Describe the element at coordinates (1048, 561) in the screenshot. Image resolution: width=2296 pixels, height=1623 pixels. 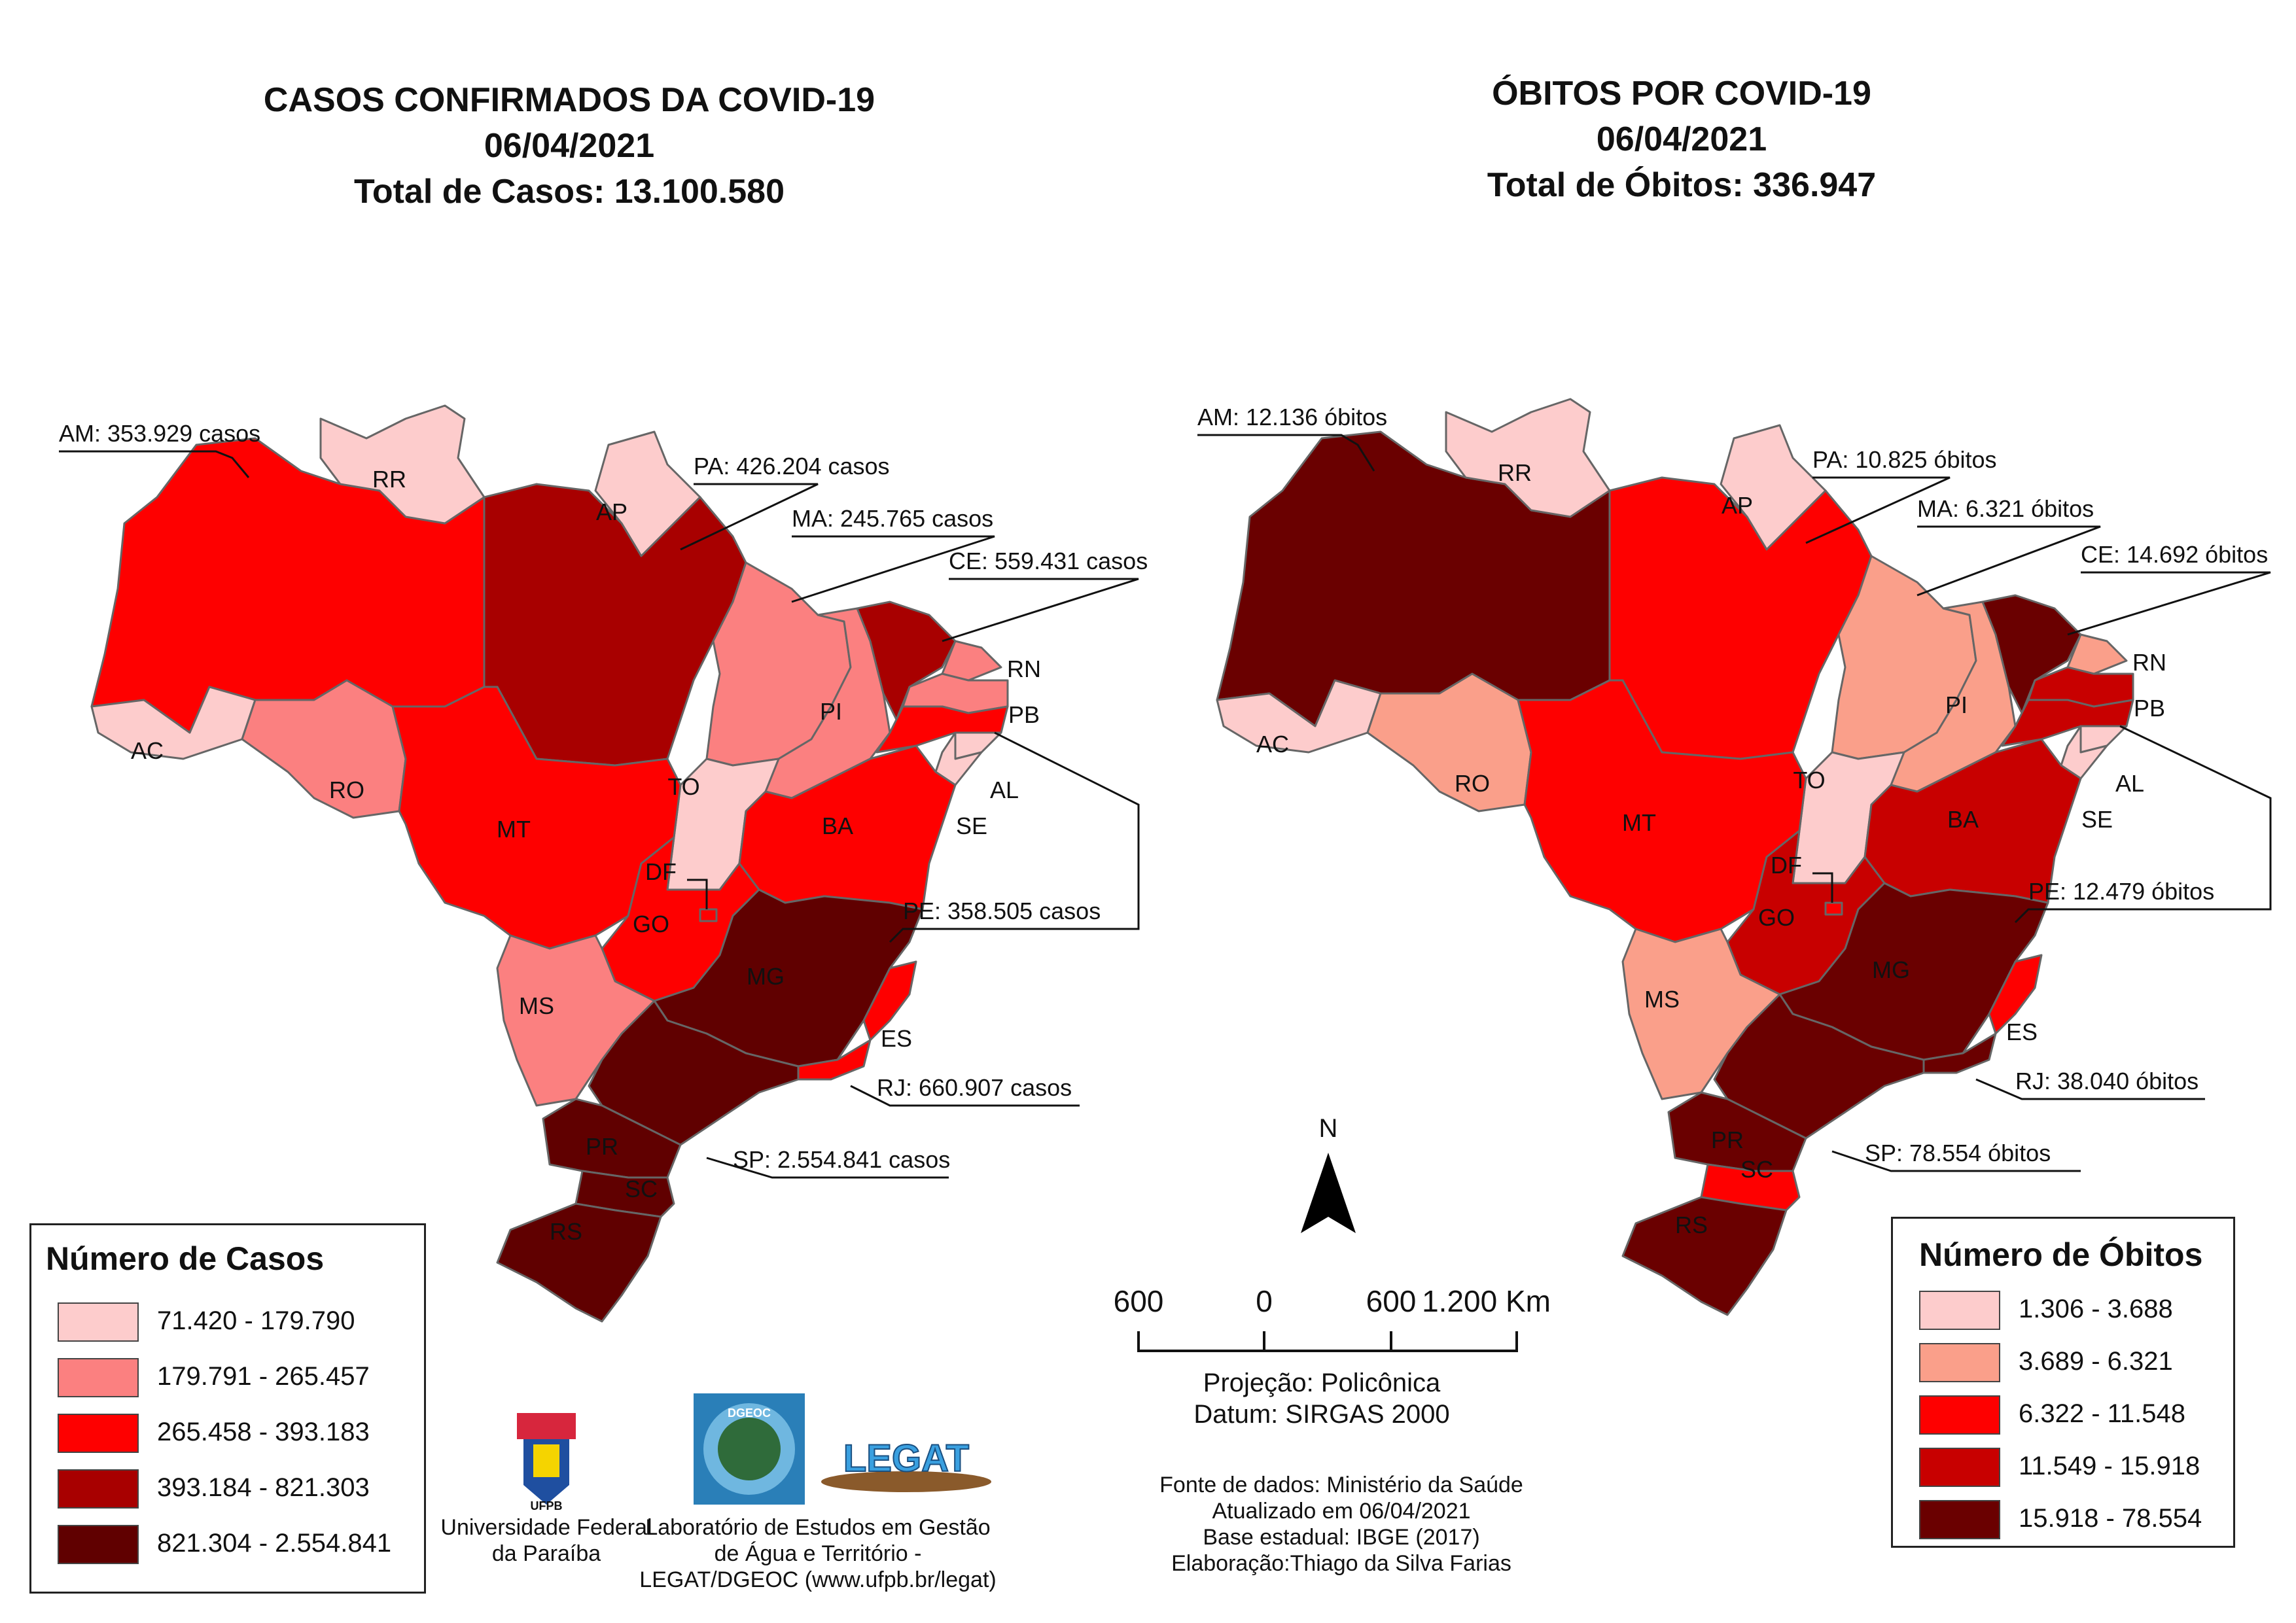
I see `callout-CE: CE: 559.431 casos` at that location.